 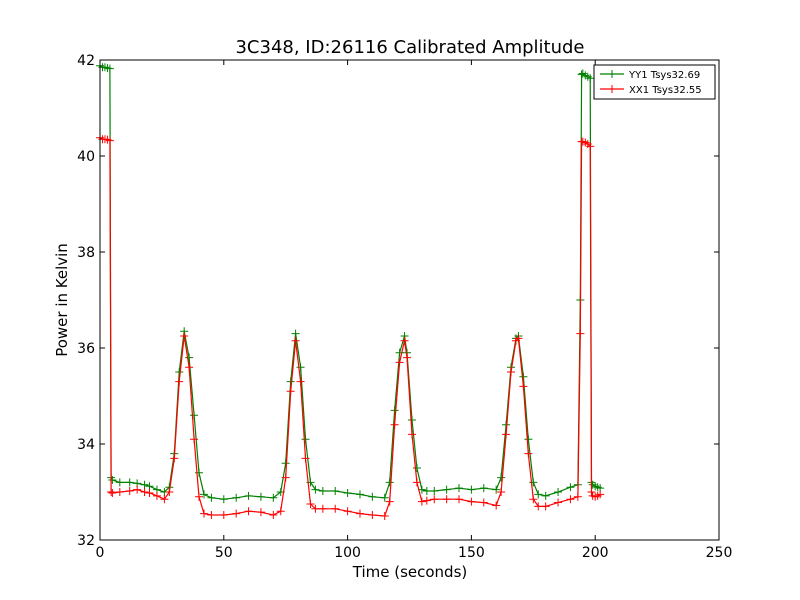 I want to click on y-tick-label: 42, so click(x=86, y=61).